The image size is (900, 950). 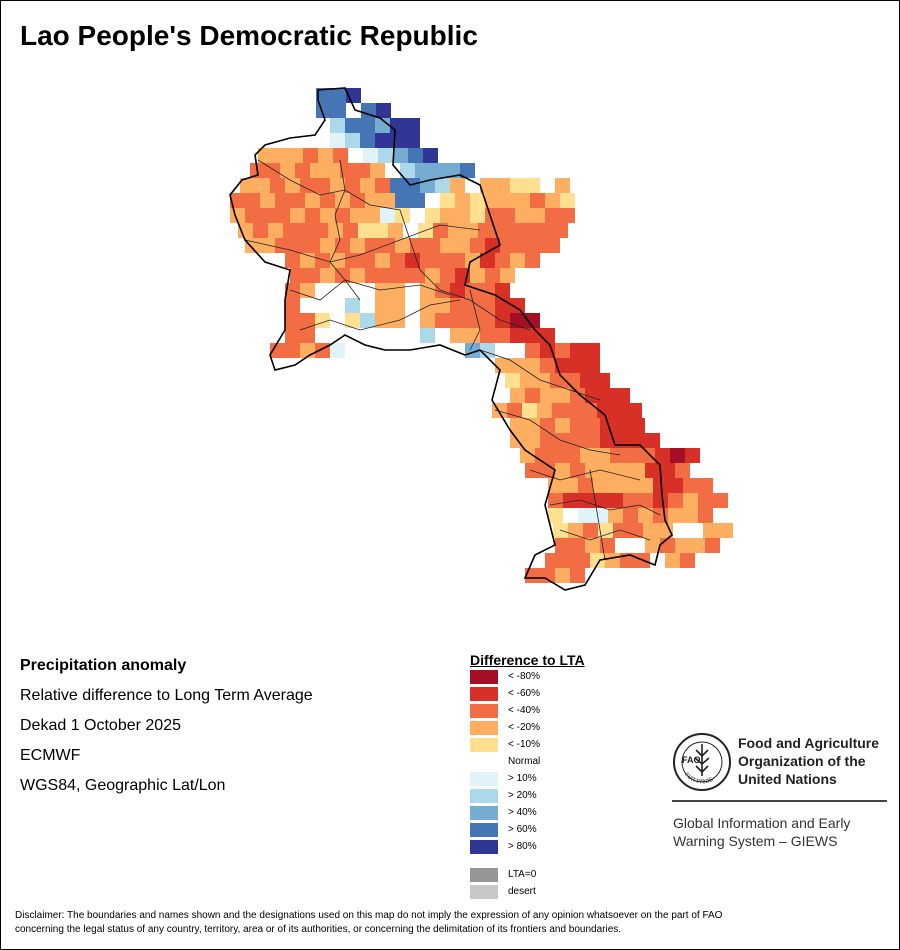 I want to click on legend-label: > 20%, so click(x=522, y=795).